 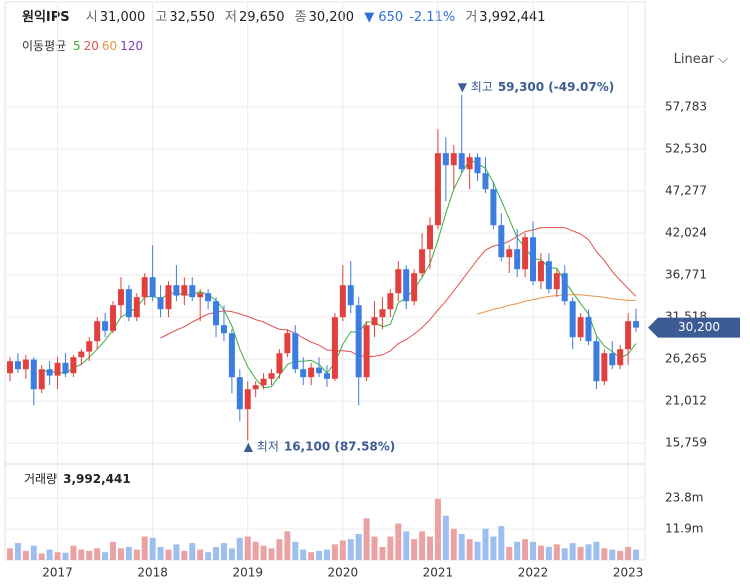 I want to click on ma-legend-item: 120, so click(x=132, y=46).